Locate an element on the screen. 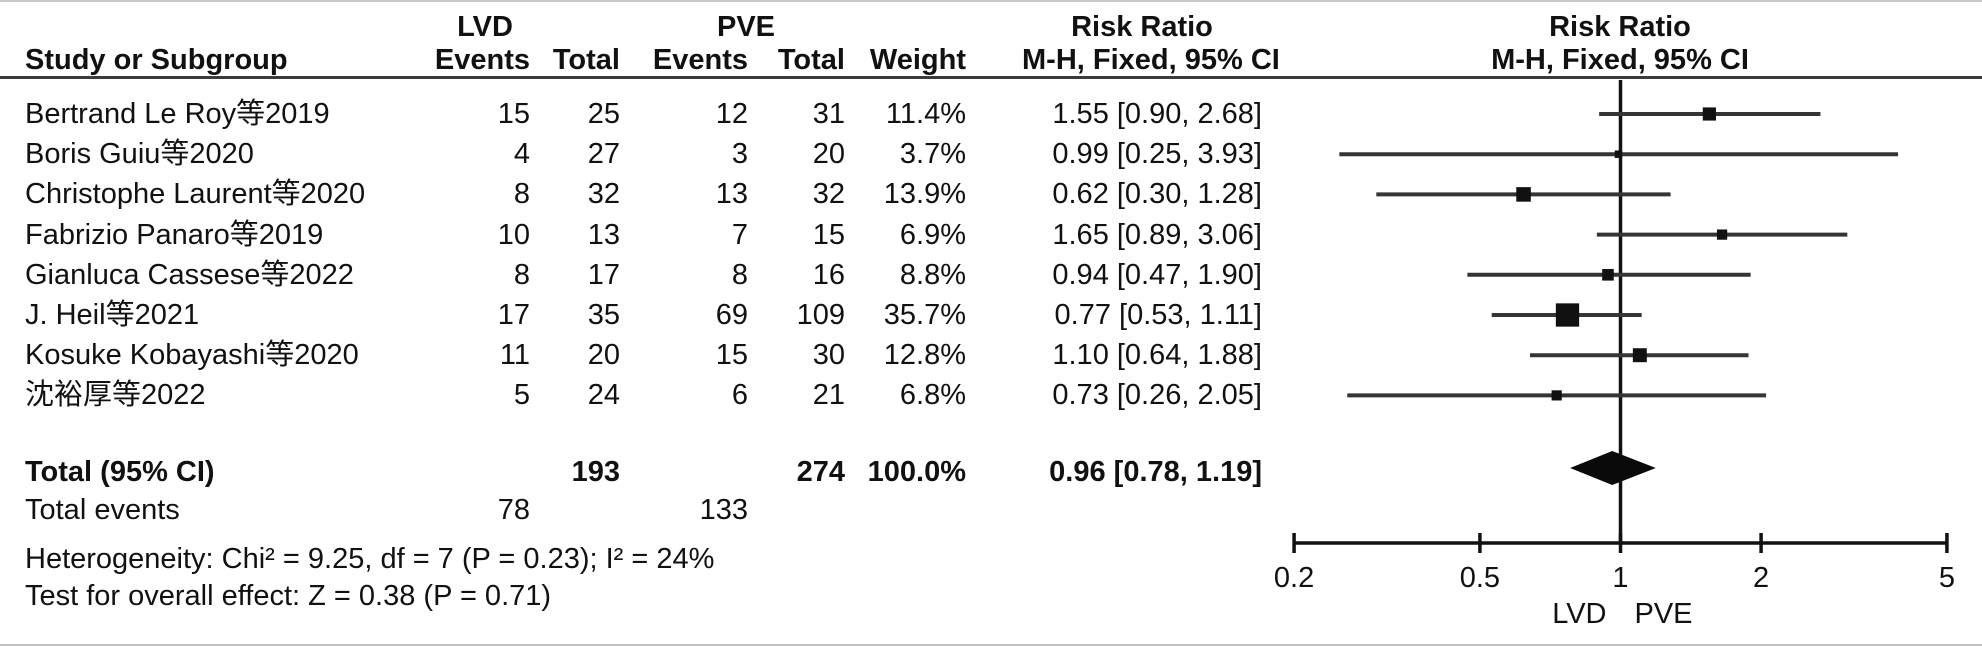 This screenshot has height=646, width=1982. weight-value: 13.9% is located at coordinates (924, 194).